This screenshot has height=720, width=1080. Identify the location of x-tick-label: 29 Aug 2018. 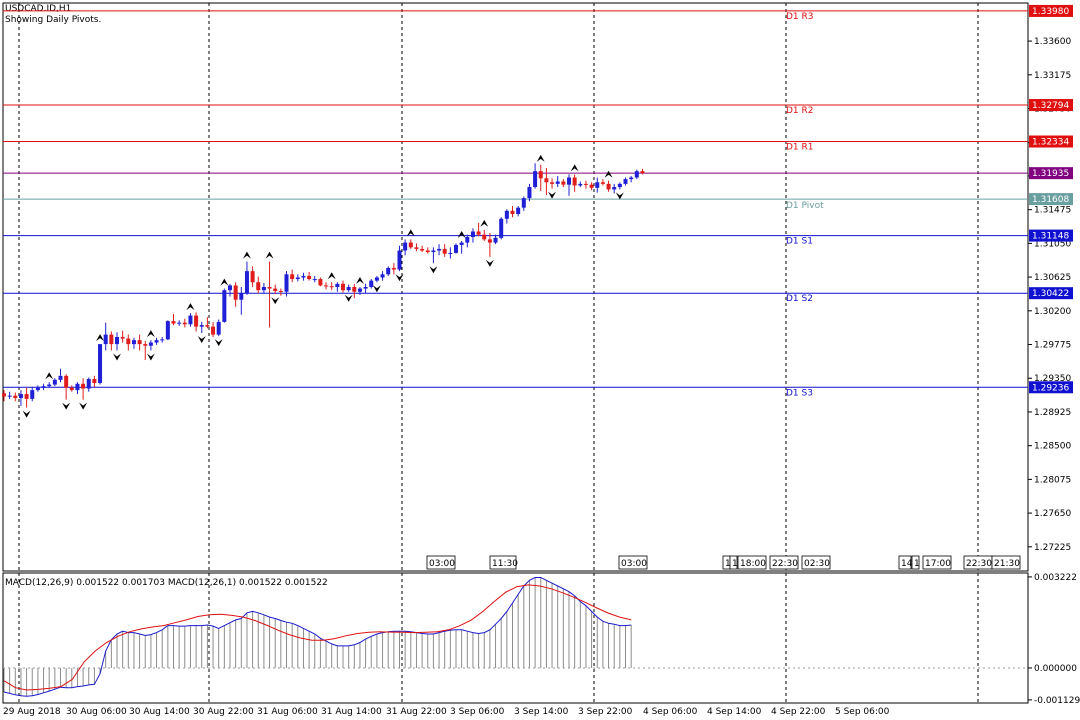
(32, 712).